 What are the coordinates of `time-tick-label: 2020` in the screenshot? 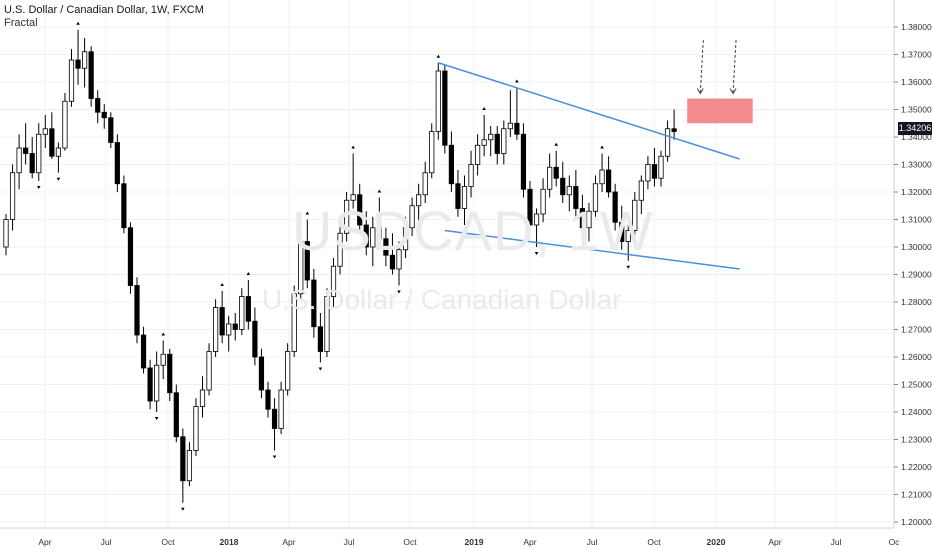 It's located at (716, 542).